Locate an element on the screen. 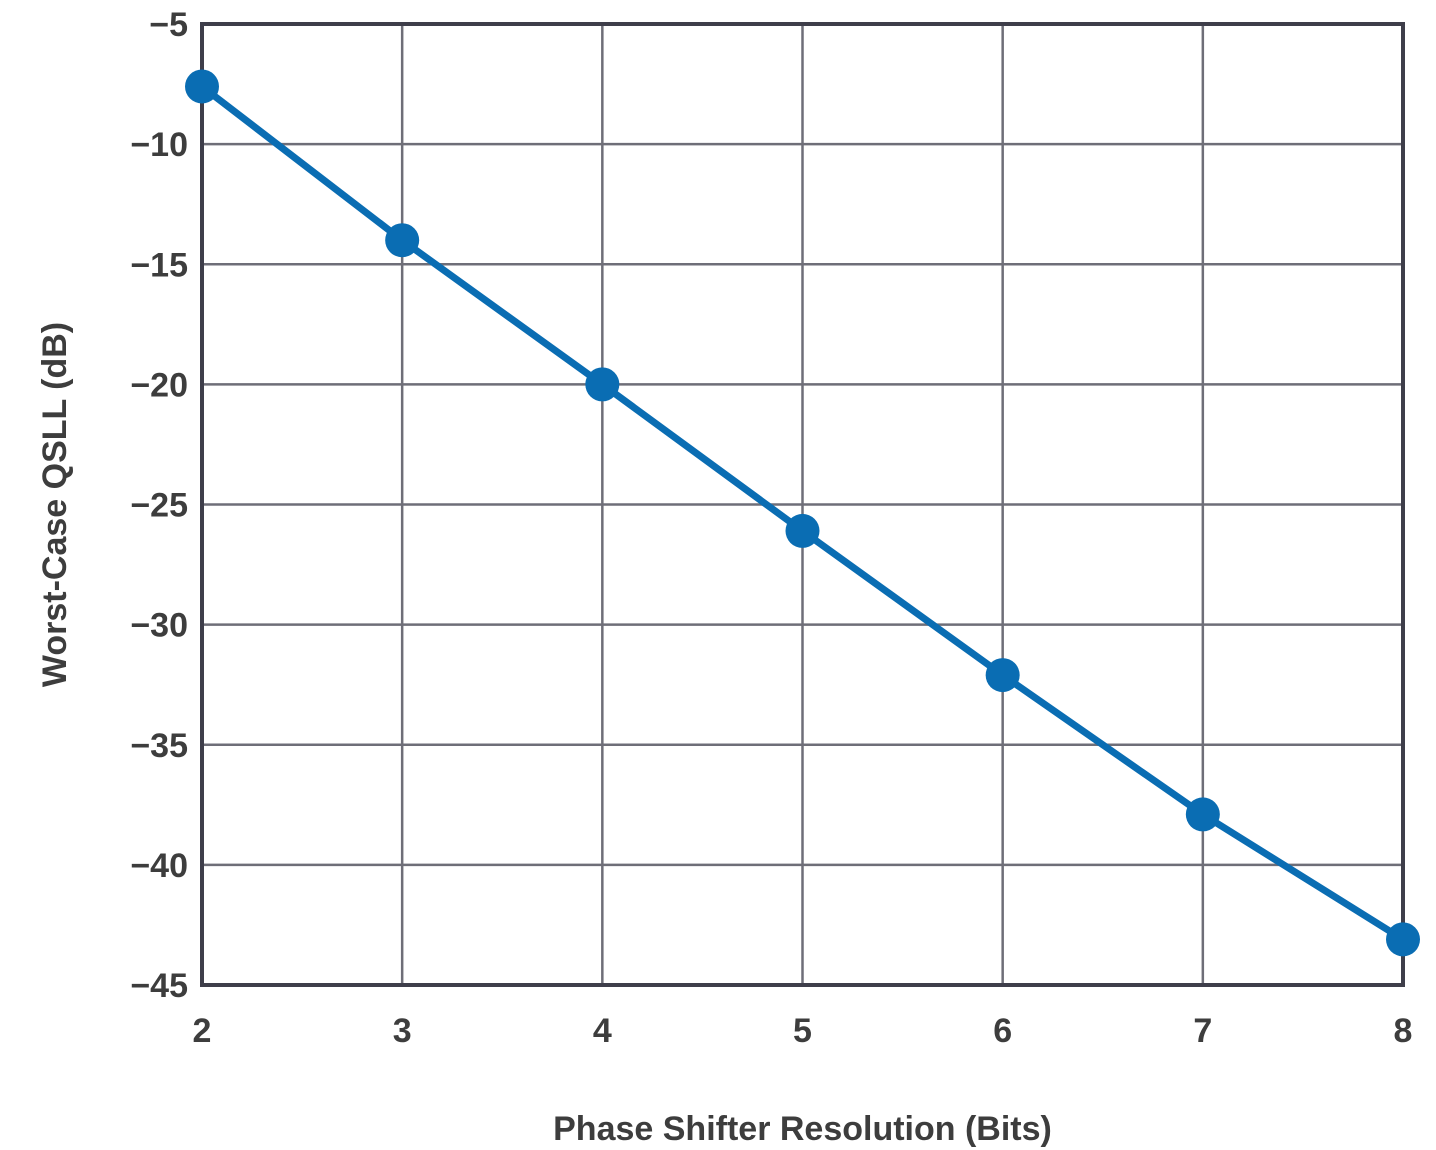  x-tick-label: 4 is located at coordinates (602, 1031).